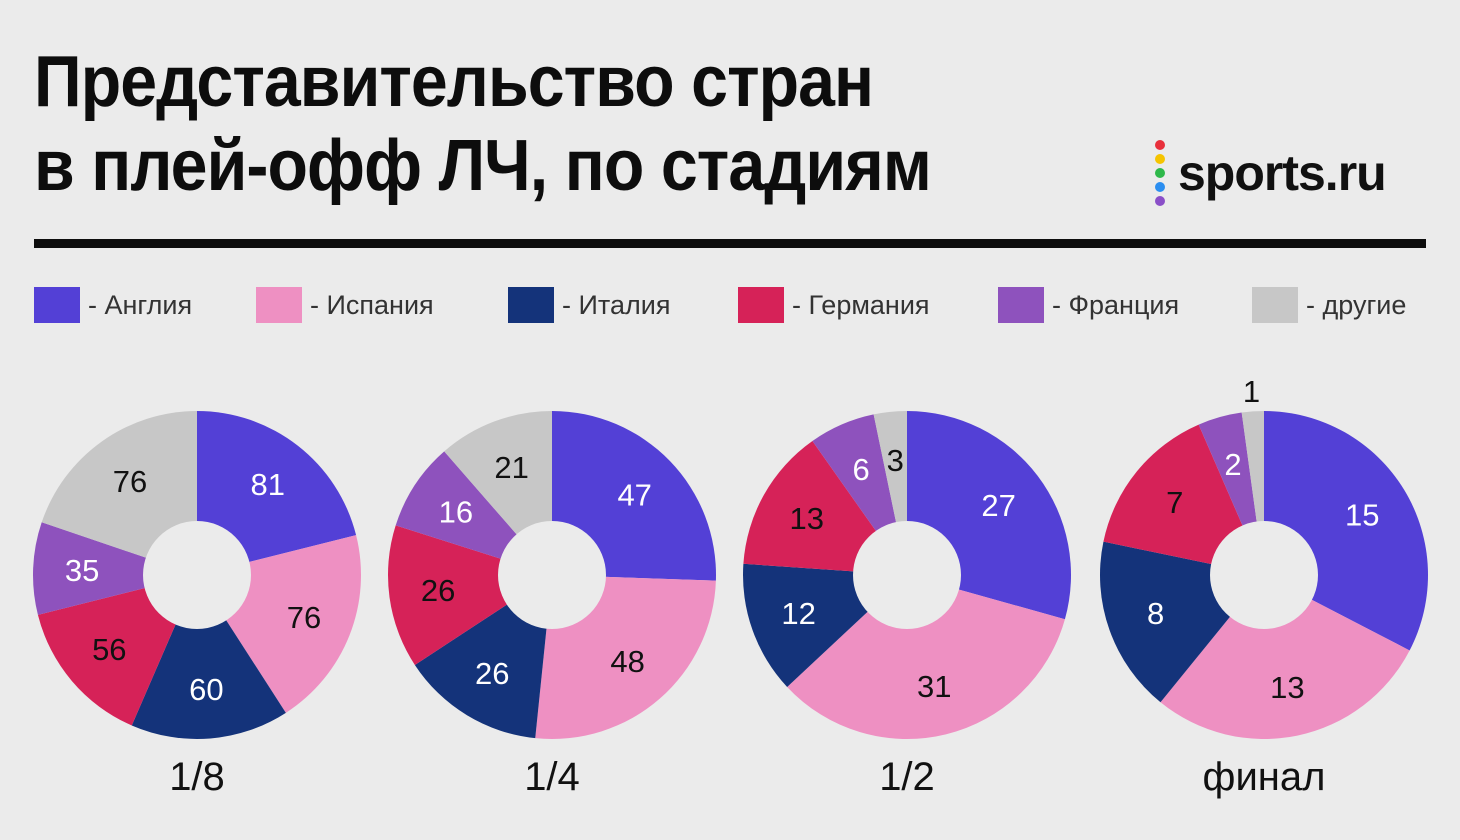  Describe the element at coordinates (82, 570) in the screenshot. I see `slice-value-label: 35` at that location.